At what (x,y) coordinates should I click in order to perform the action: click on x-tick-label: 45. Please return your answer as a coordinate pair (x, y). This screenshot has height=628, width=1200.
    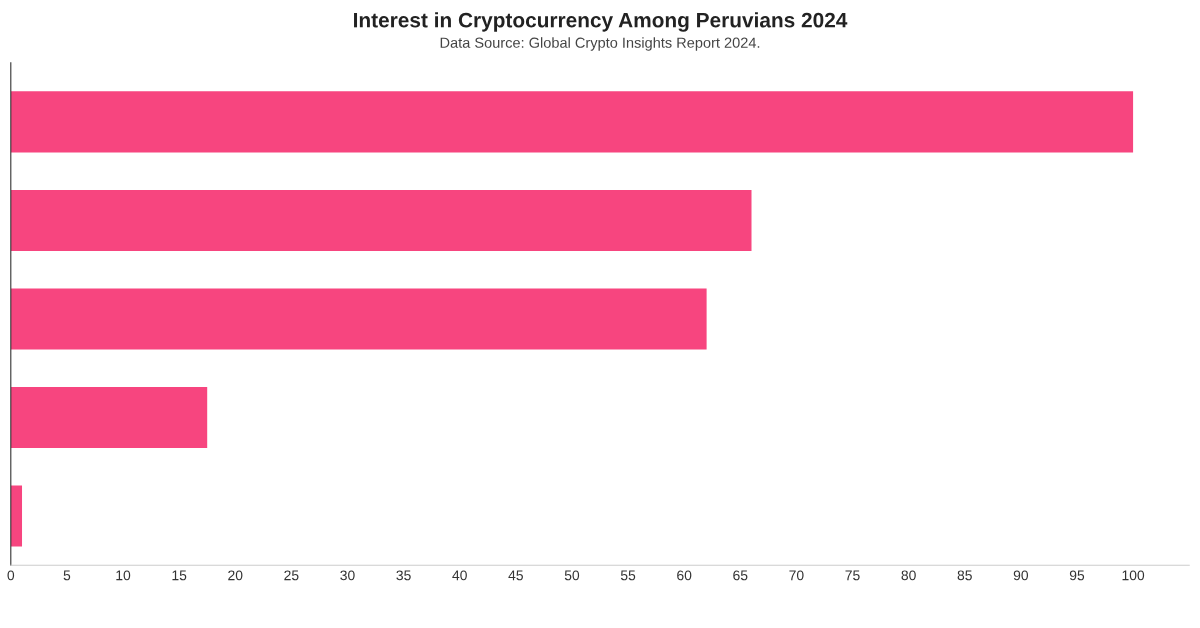
    Looking at the image, I should click on (515, 575).